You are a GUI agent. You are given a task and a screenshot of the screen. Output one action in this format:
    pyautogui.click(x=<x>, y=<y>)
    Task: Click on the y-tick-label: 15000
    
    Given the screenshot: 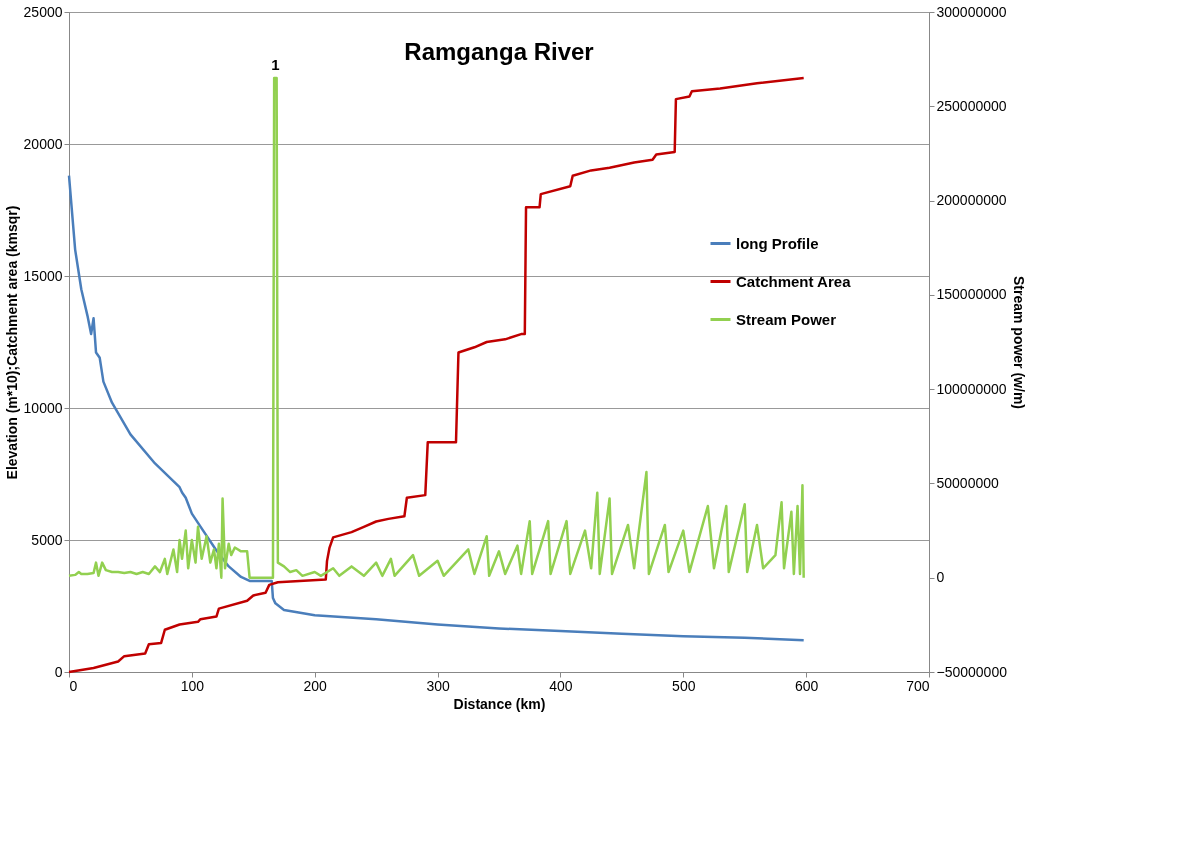 What is the action you would take?
    pyautogui.click(x=43, y=275)
    